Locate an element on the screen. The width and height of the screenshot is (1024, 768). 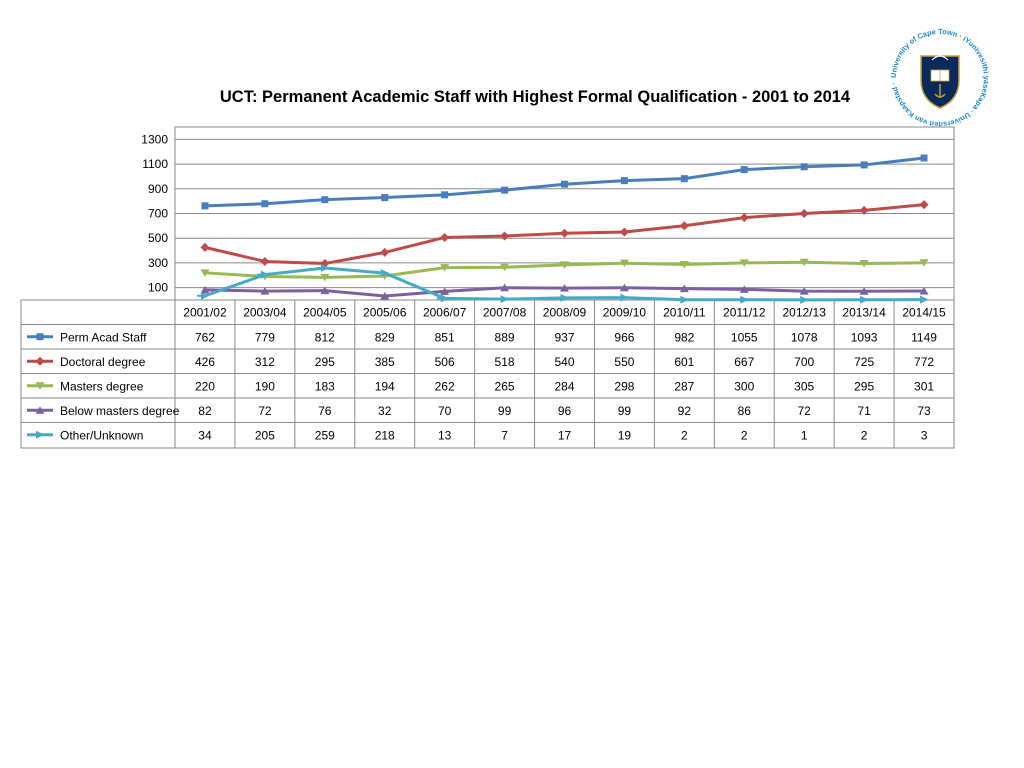
table-value: 779 is located at coordinates (265, 337).